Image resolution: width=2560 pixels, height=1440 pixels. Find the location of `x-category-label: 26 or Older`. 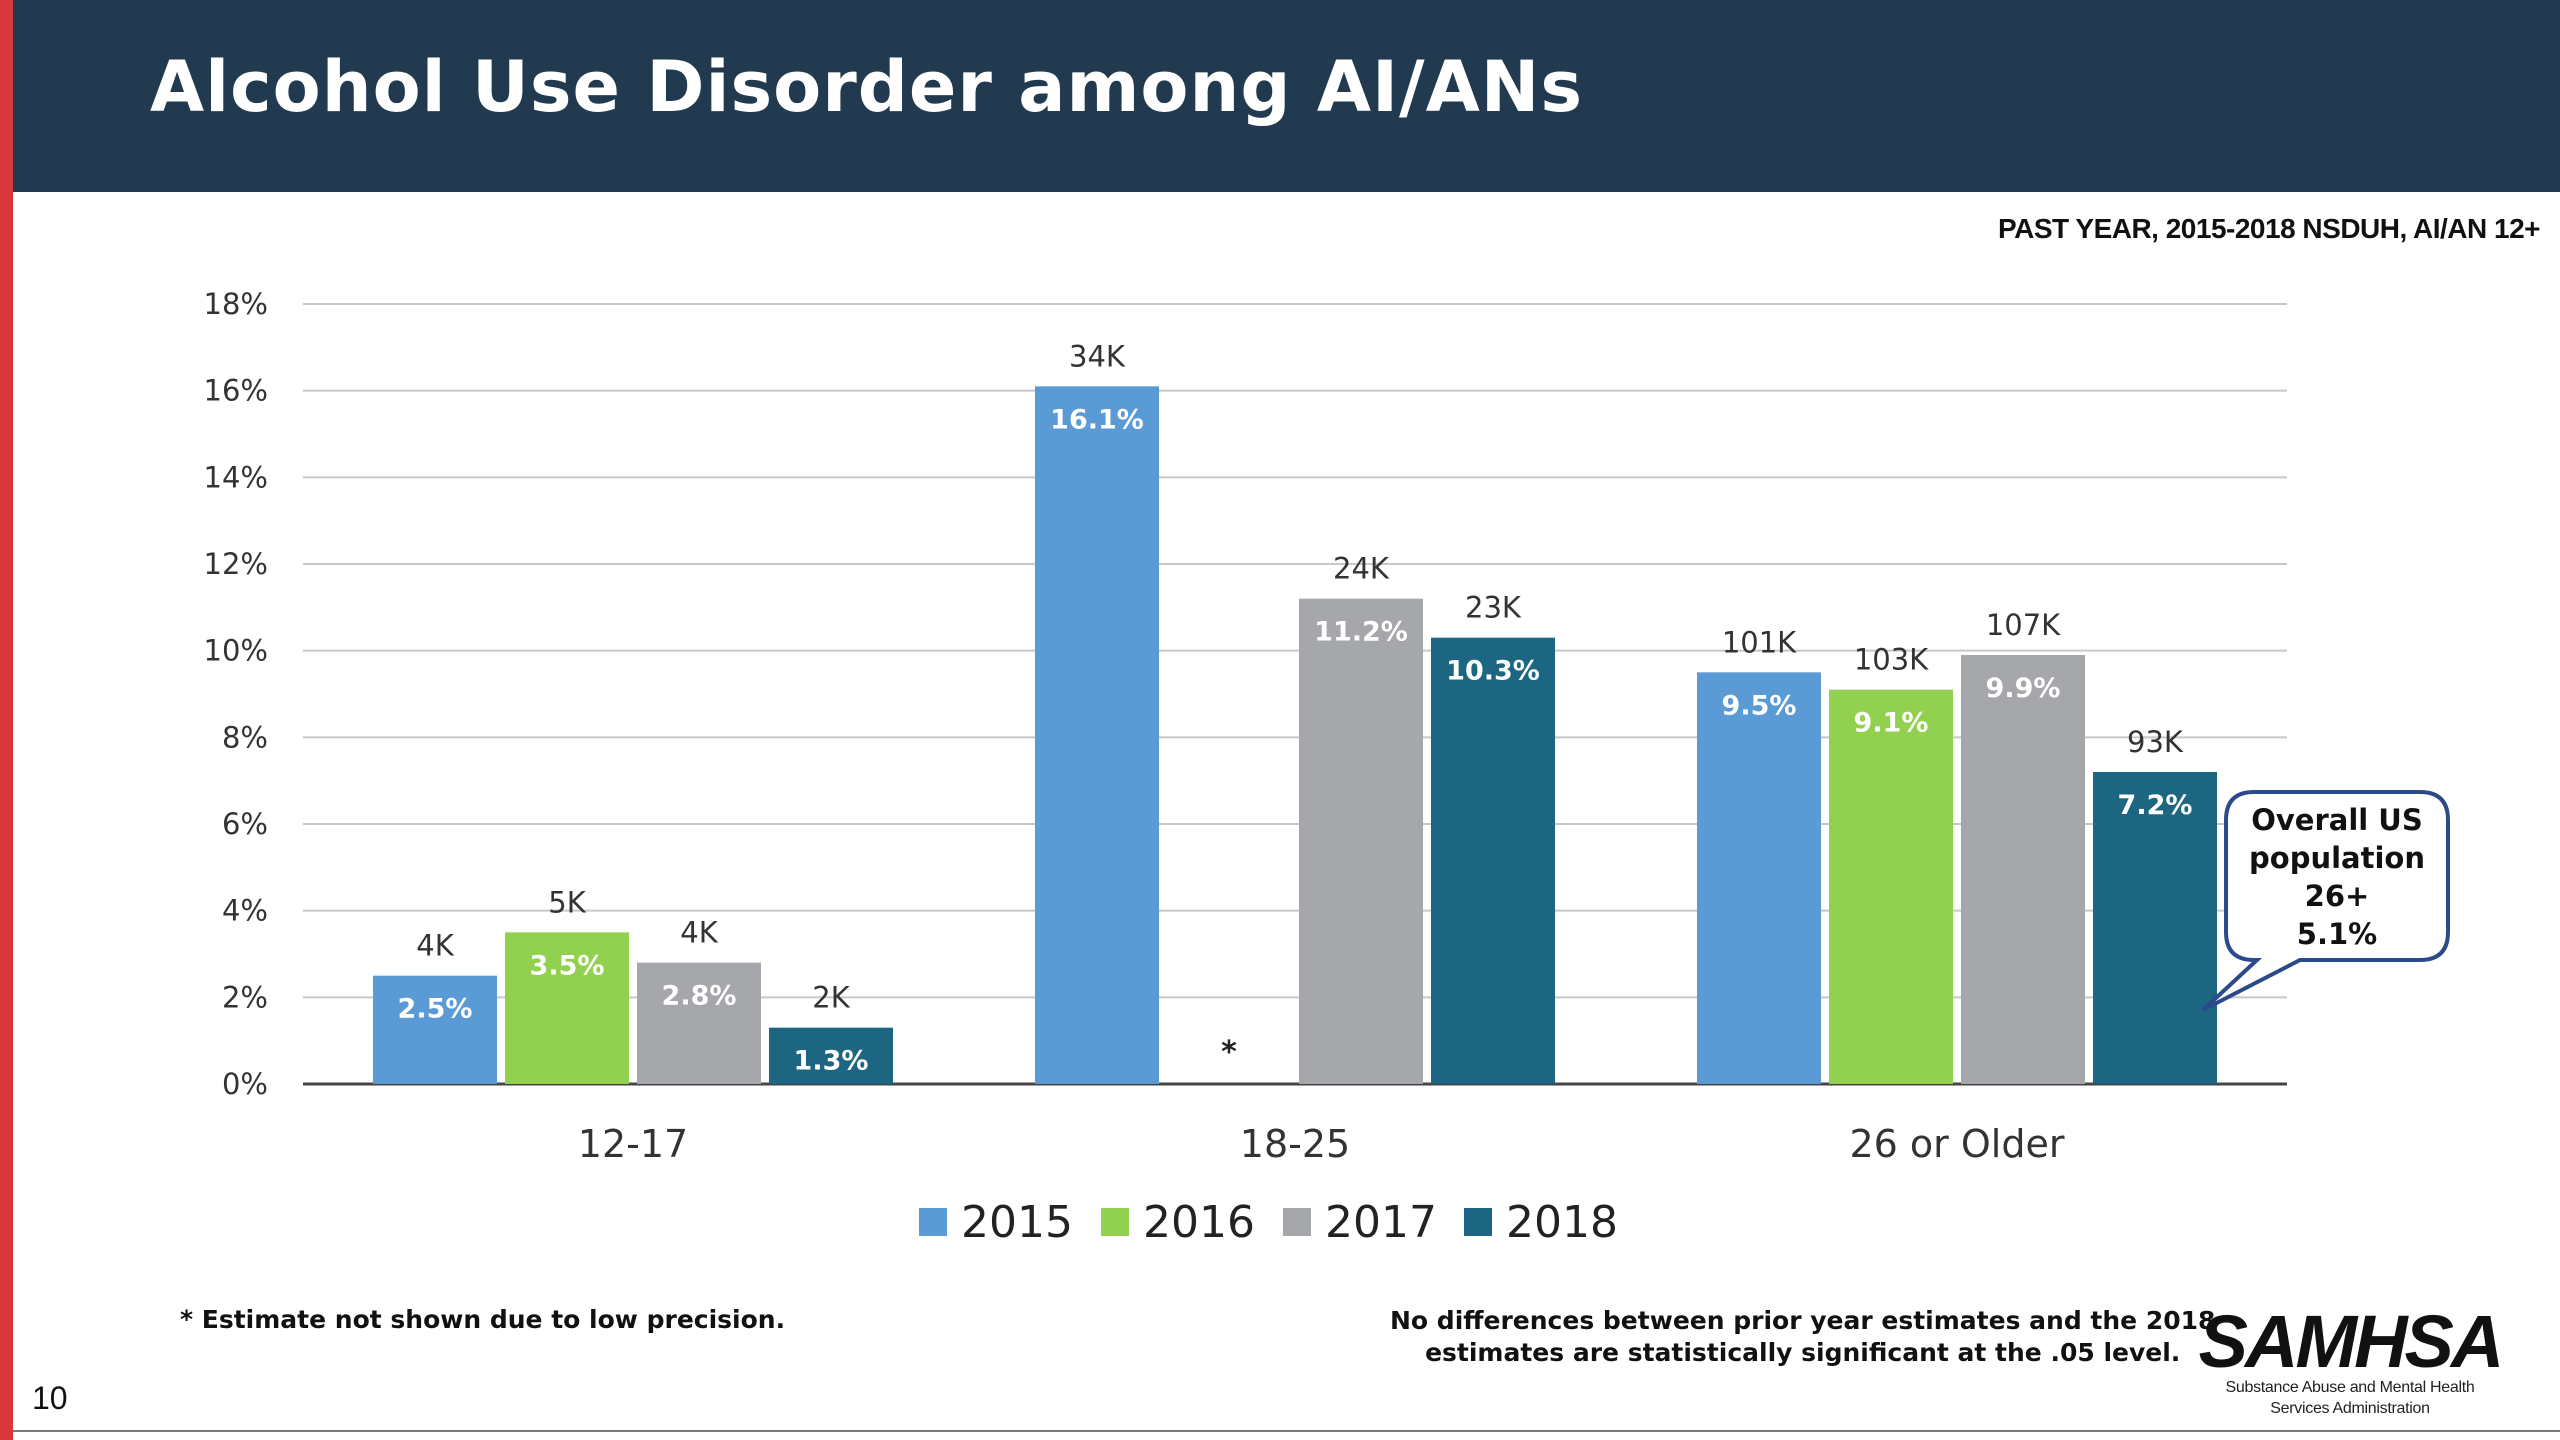

x-category-label: 26 or Older is located at coordinates (1957, 1144).